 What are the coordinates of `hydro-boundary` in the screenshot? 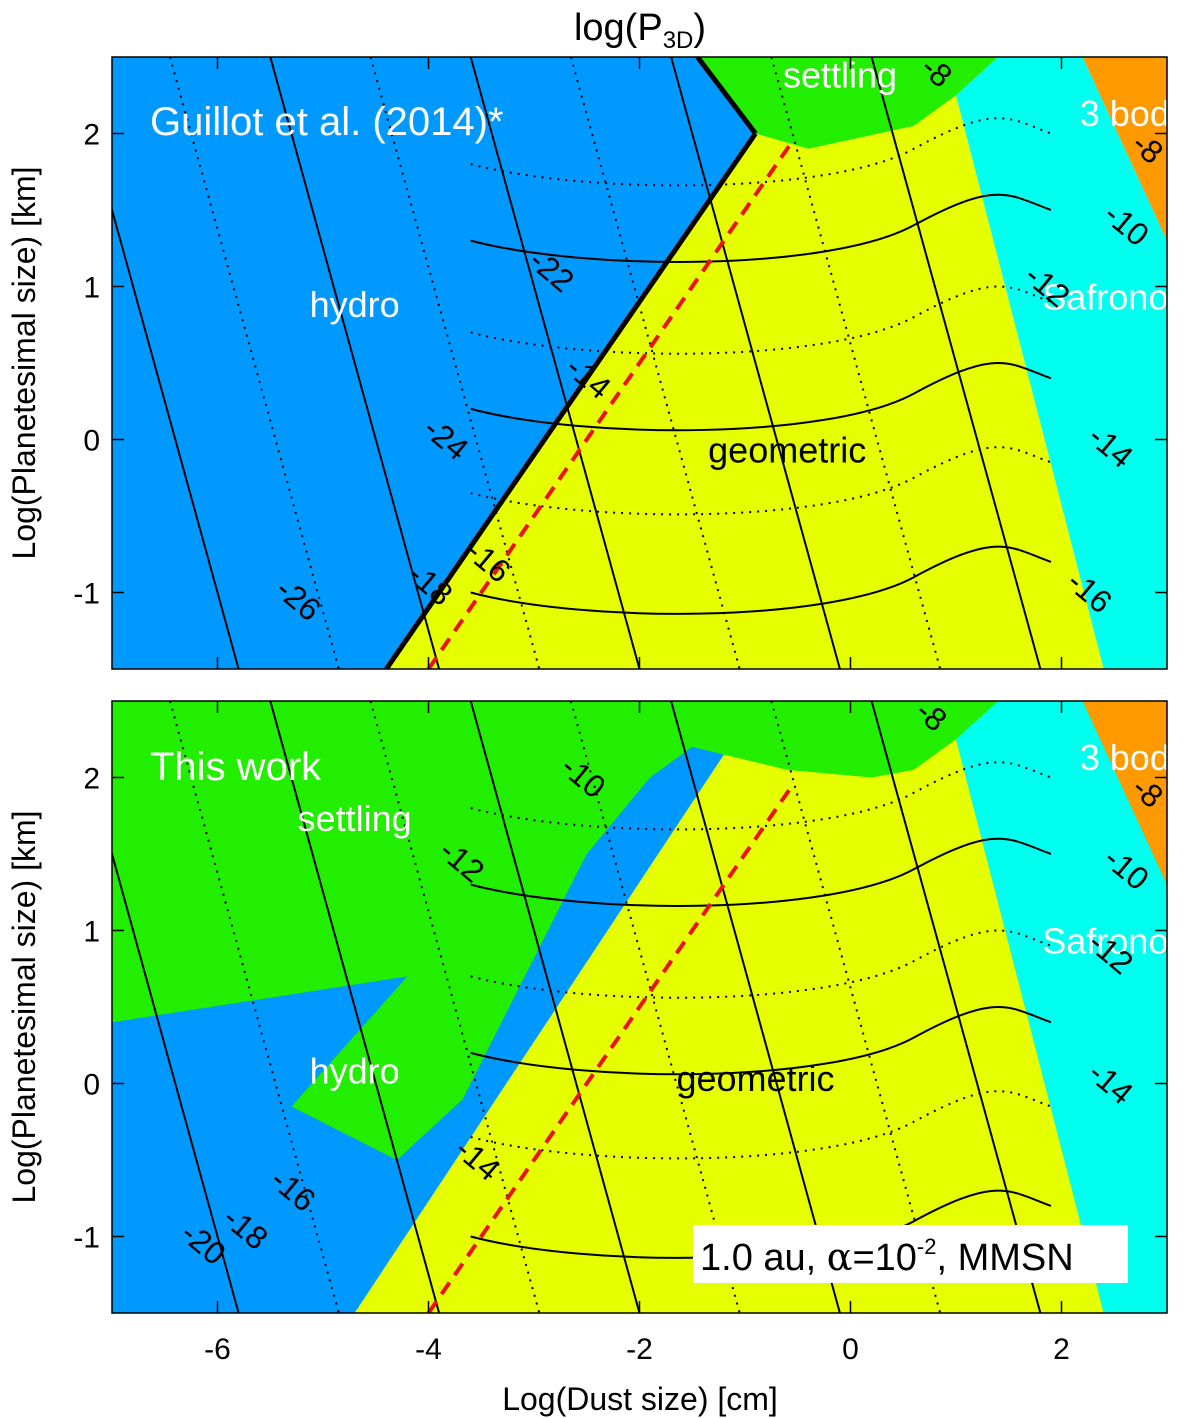 It's located at (571, 400).